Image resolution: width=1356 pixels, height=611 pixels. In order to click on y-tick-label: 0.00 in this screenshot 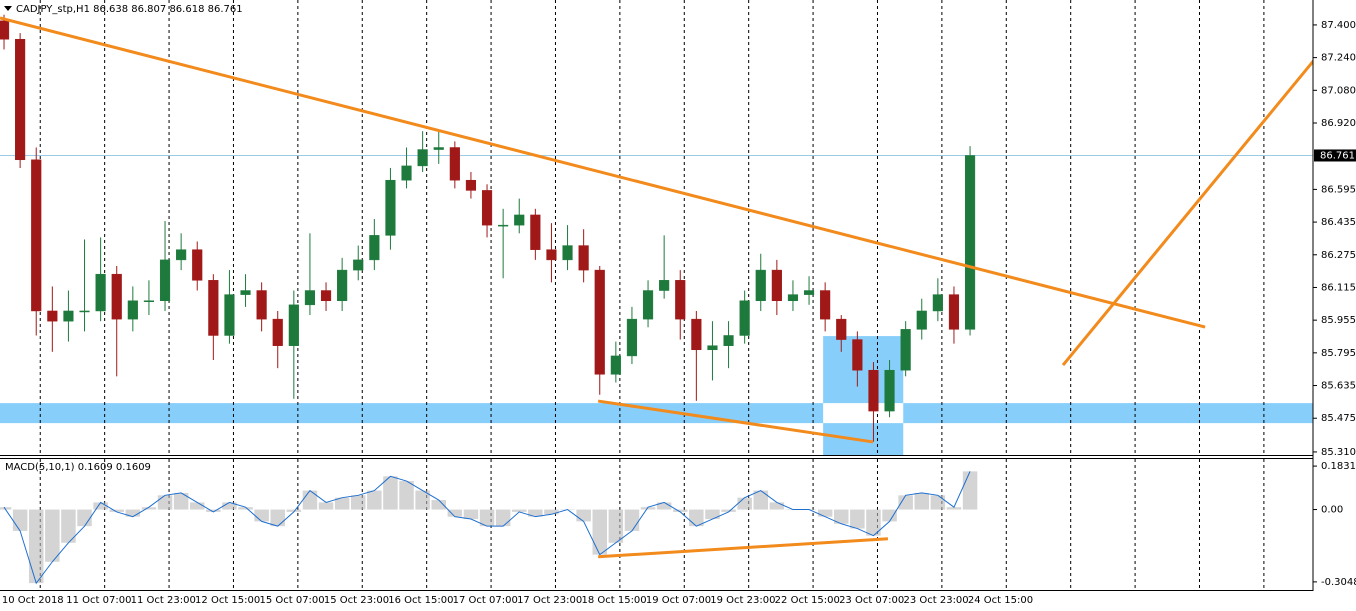, I will do `click(1332, 510)`.